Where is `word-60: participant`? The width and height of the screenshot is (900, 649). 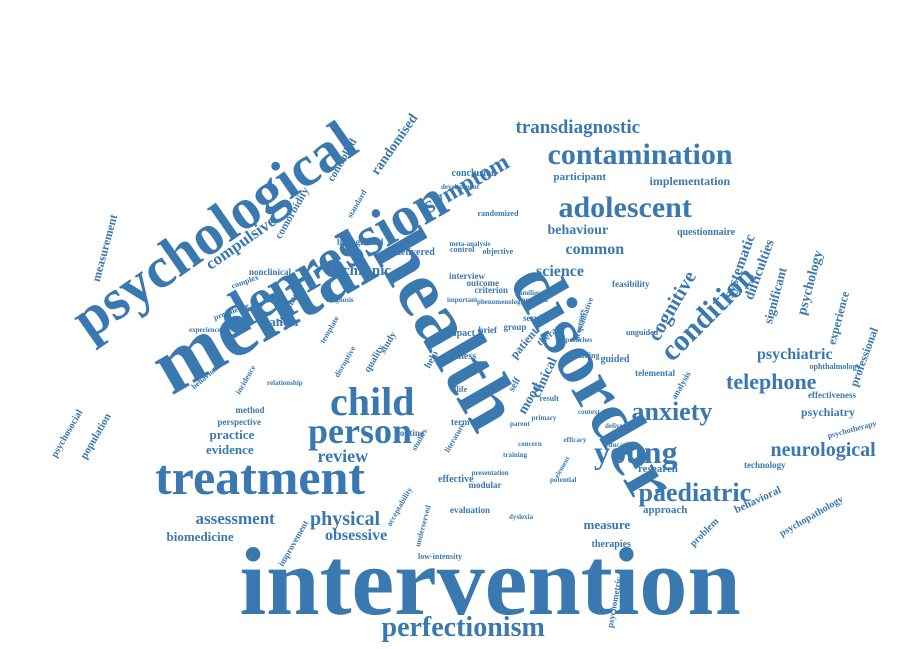
word-60: participant is located at coordinates (580, 176).